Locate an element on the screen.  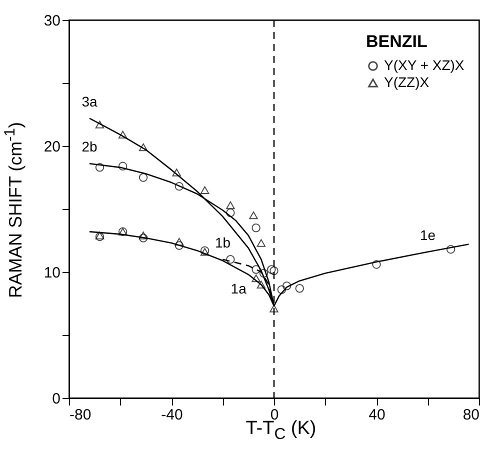
y-tick-label: 30 is located at coordinates (52, 21).